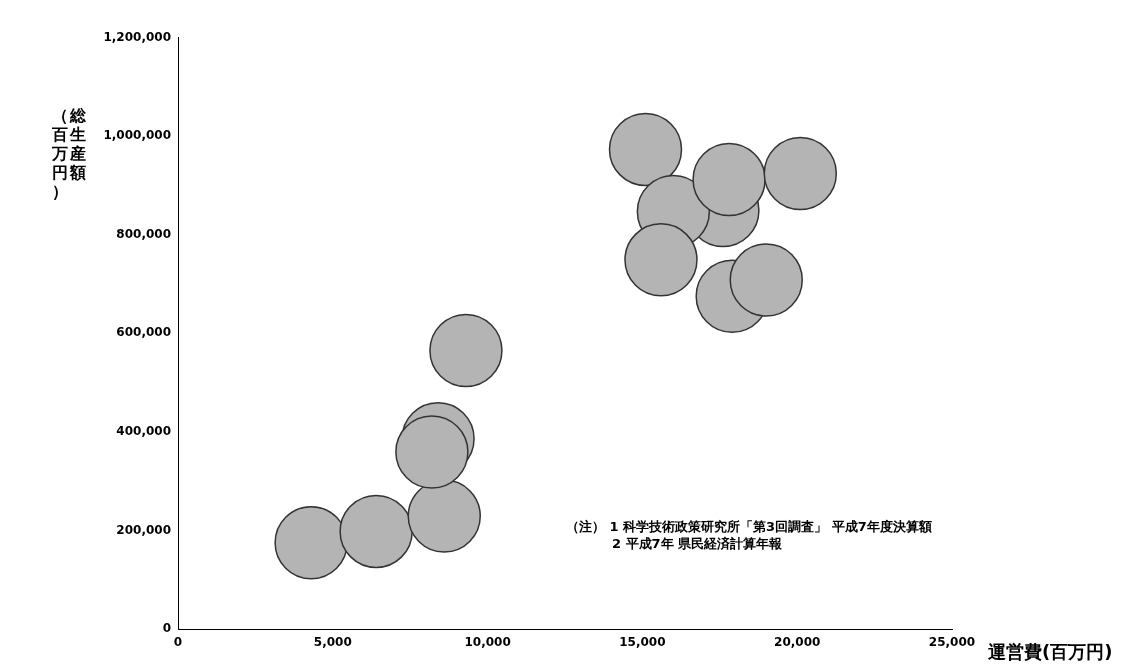  I want to click on y-tick-label: 800,000, so click(143, 233).